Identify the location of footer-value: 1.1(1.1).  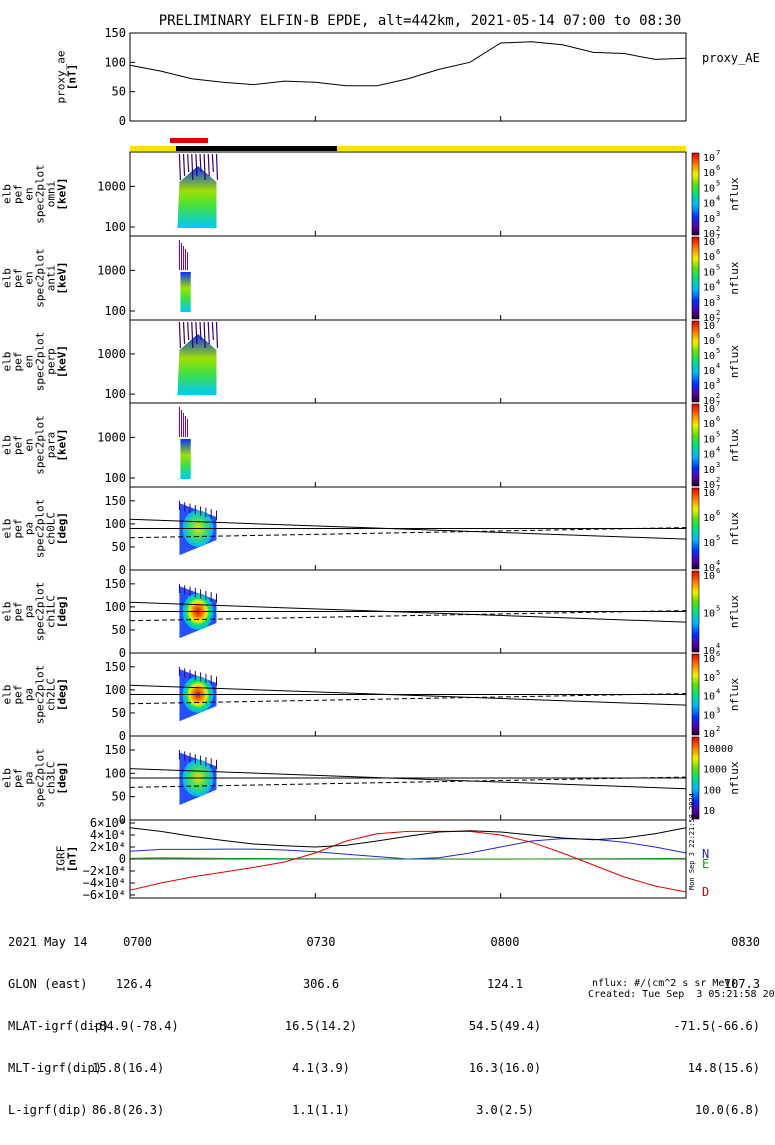
(321, 1110).